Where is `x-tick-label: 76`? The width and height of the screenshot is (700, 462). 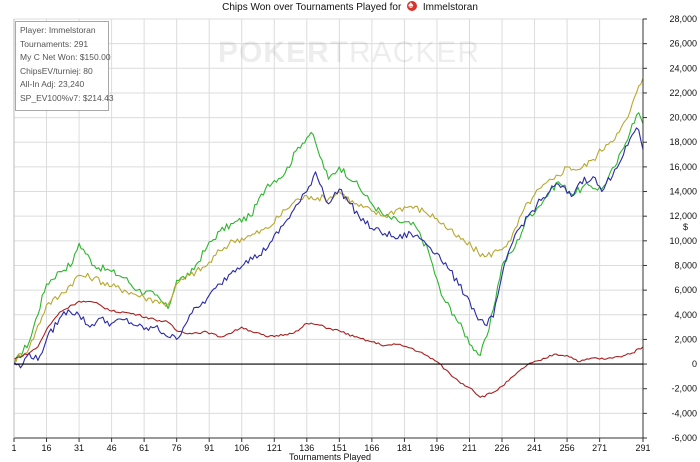
x-tick-label: 76 is located at coordinates (177, 448).